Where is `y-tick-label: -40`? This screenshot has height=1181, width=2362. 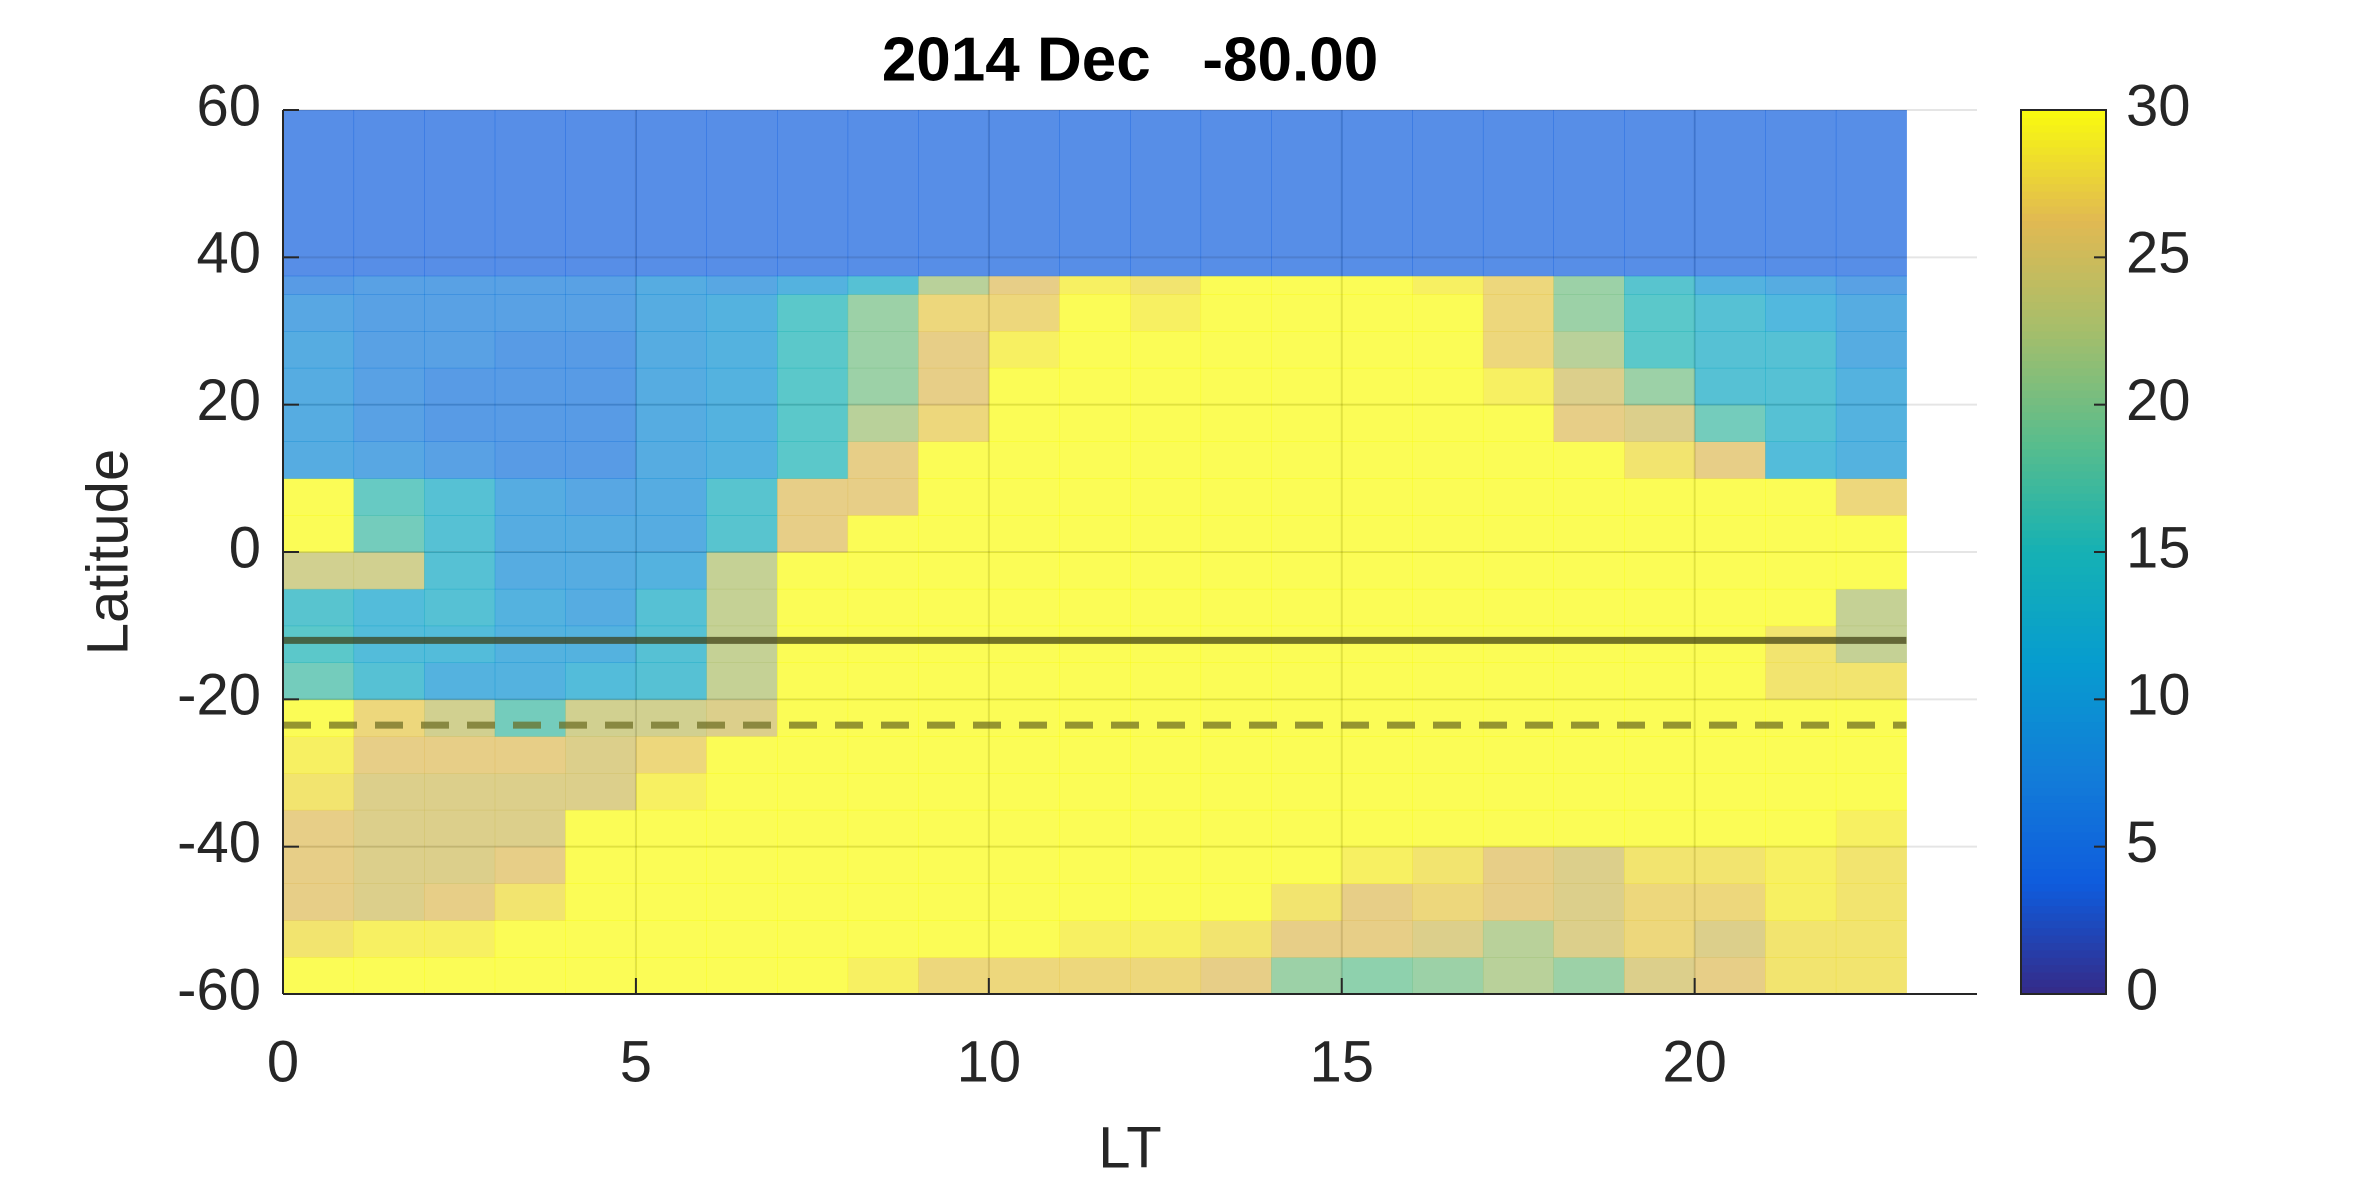 y-tick-label: -40 is located at coordinates (219, 842).